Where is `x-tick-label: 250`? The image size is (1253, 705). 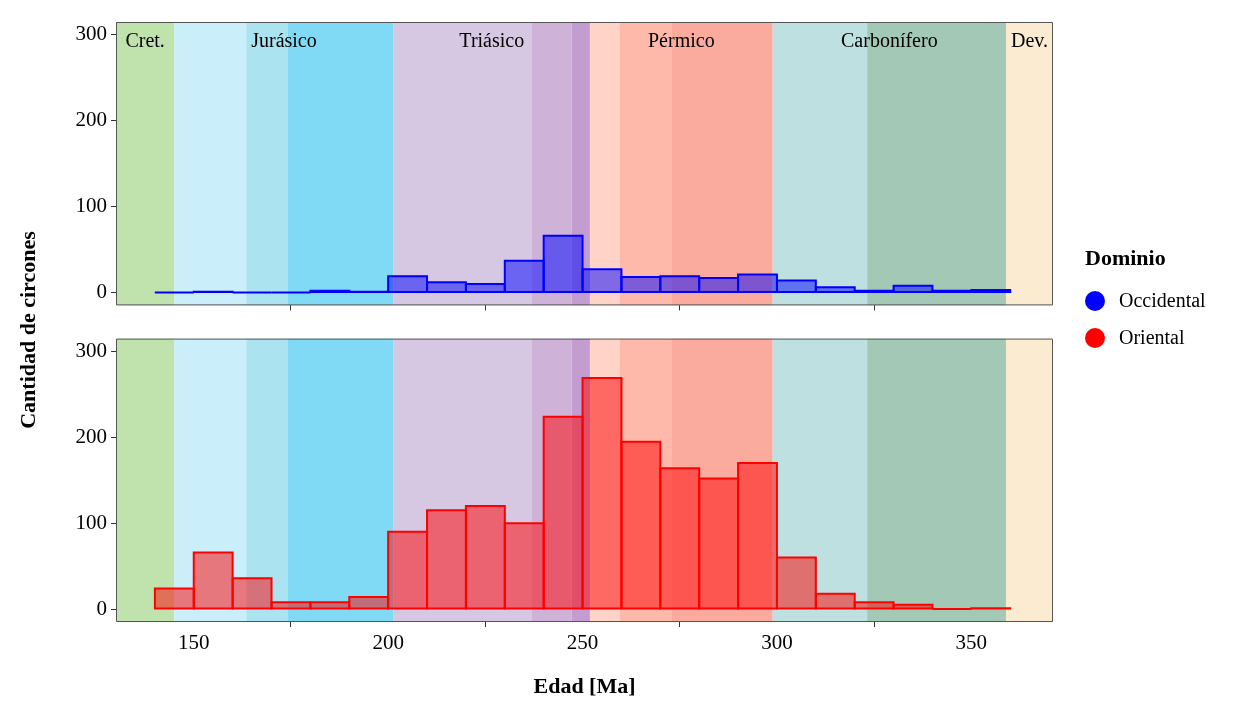
x-tick-label: 250 is located at coordinates (582, 642).